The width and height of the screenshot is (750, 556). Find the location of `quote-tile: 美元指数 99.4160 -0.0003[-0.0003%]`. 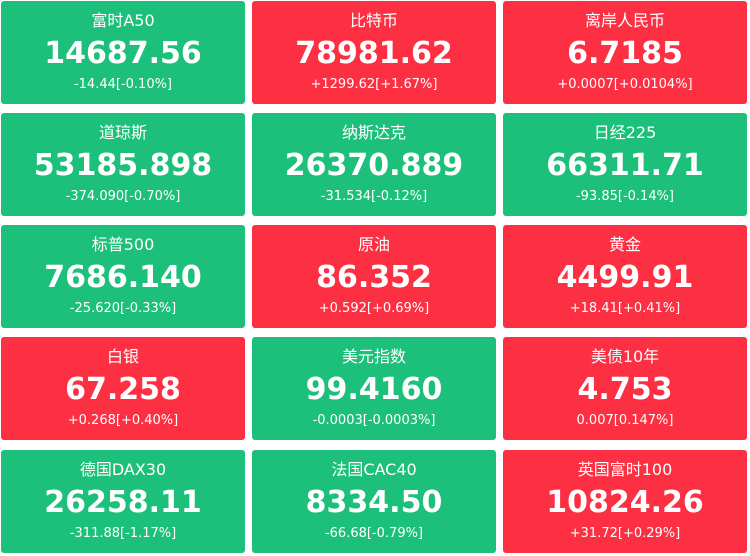

quote-tile: 美元指数 99.4160 -0.0003[-0.0003%] is located at coordinates (374, 388).